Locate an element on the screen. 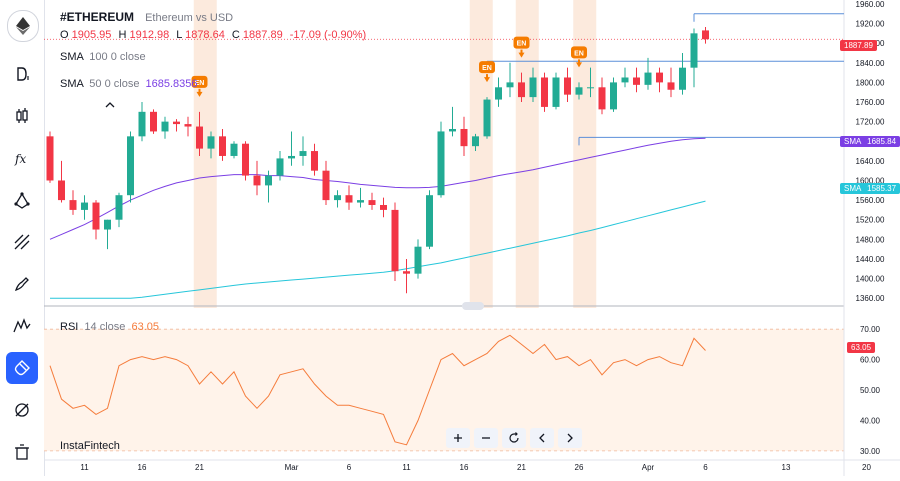 This screenshot has height=481, width=900. indicators-tool-button: fx is located at coordinates (22, 158).